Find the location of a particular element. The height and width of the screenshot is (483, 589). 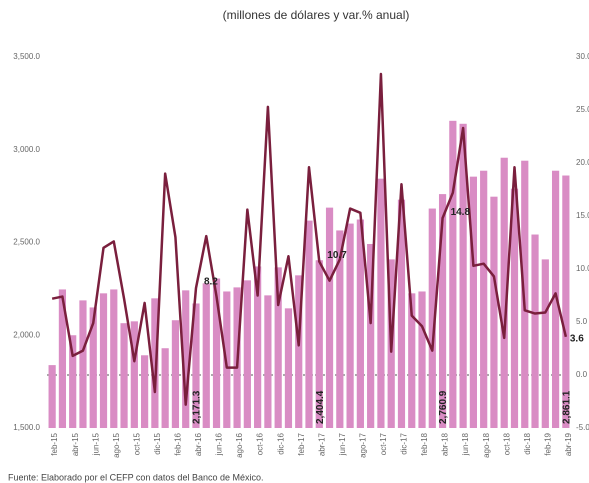

x-tick-label: abr-16 is located at coordinates (198, 444).